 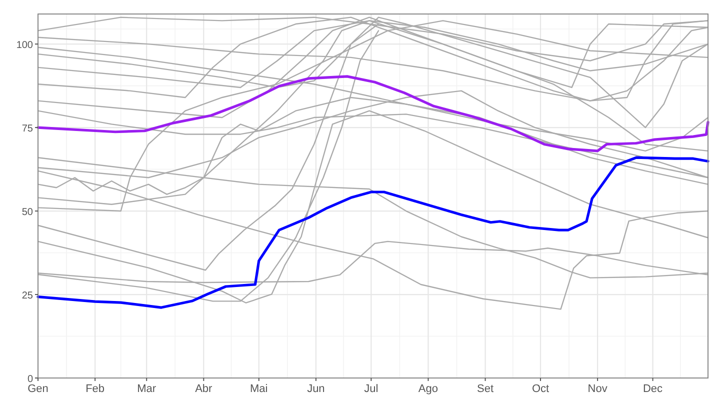 I want to click on y-tick-label: 100, so click(x=25, y=46).